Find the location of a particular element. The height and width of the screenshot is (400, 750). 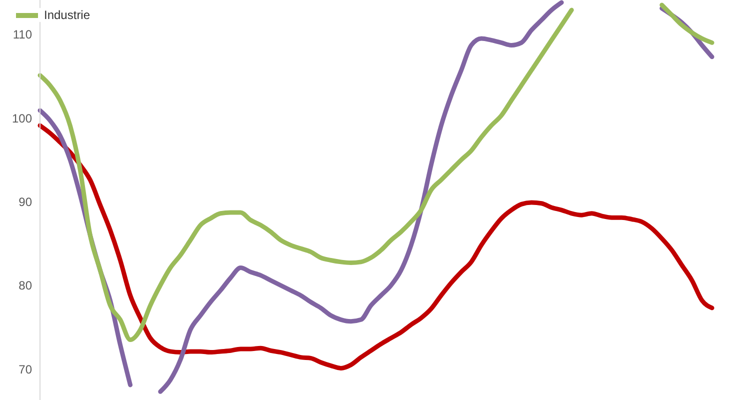

y-tick-label: 70 is located at coordinates (25, 369).